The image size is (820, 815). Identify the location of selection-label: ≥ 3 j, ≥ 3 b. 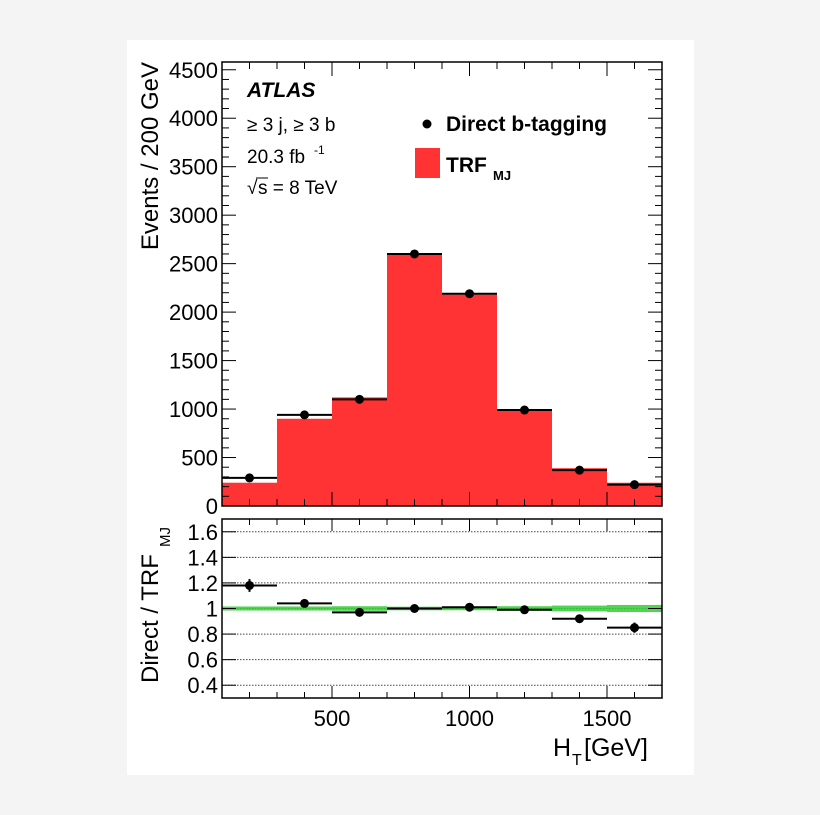
(291, 125).